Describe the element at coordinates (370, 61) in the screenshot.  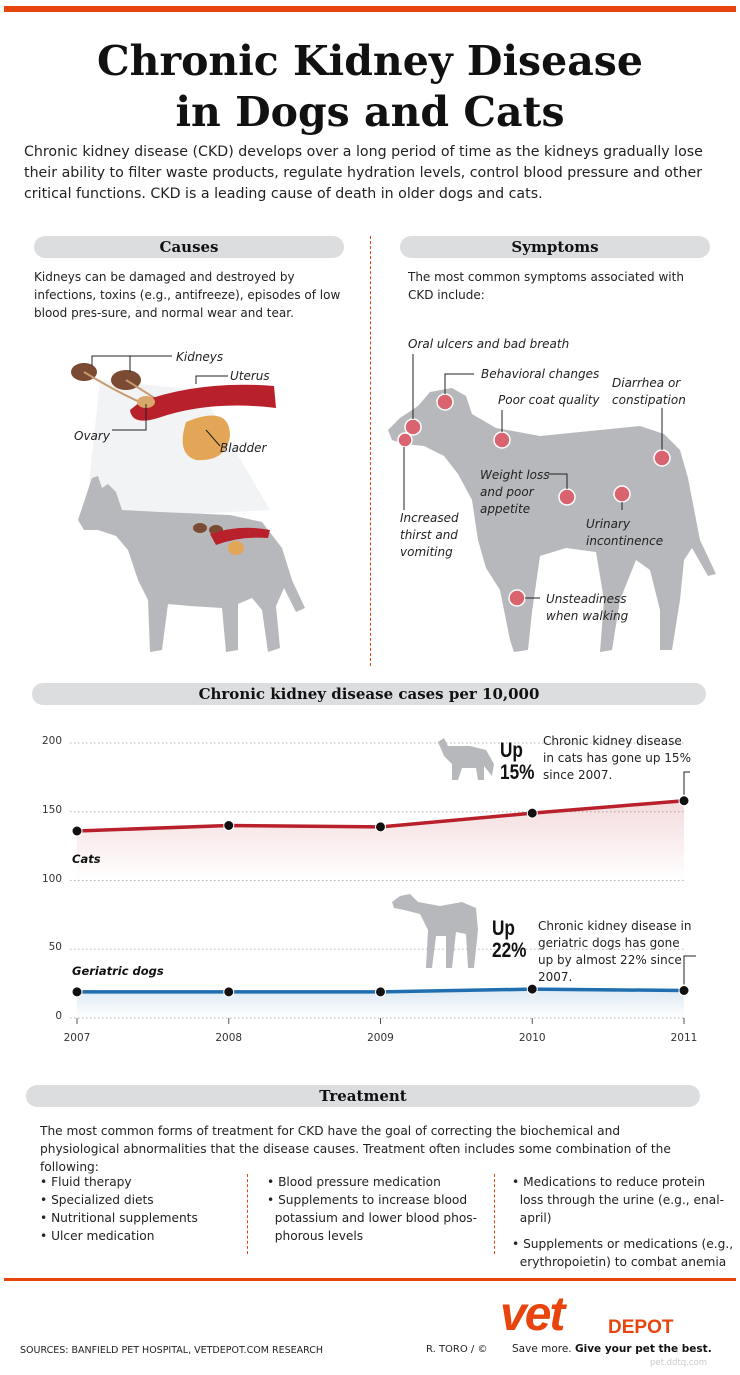
I see `title-line-1: Chronic Kidney Disease` at that location.